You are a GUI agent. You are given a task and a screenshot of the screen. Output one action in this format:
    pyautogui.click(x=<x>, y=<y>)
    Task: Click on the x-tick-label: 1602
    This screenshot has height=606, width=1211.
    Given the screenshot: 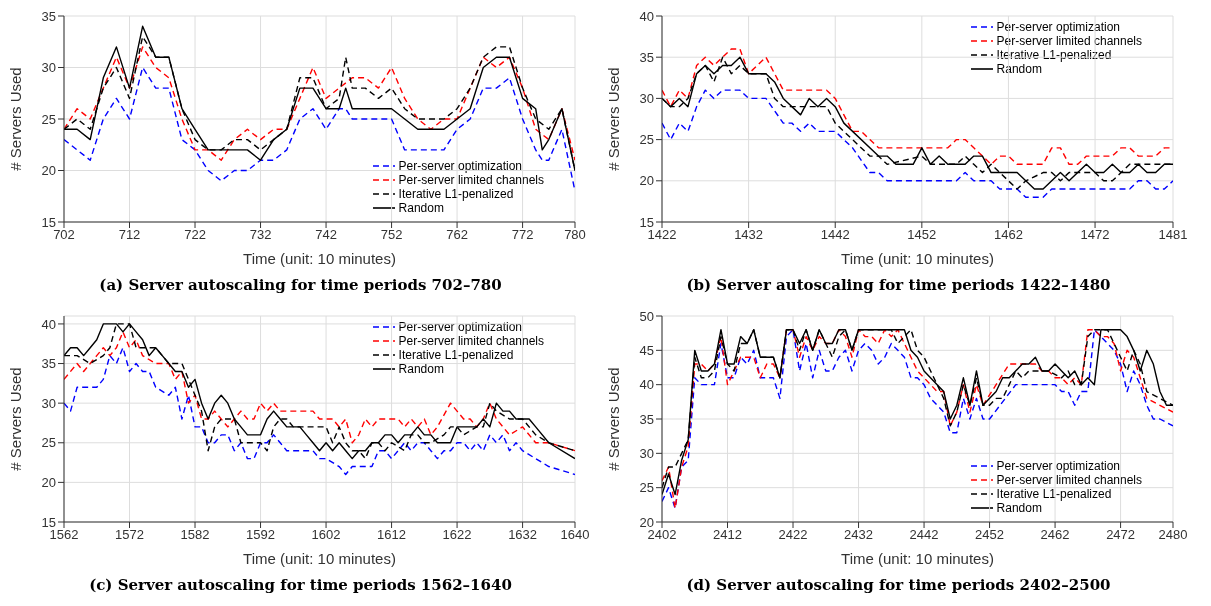 What is the action you would take?
    pyautogui.click(x=326, y=535)
    